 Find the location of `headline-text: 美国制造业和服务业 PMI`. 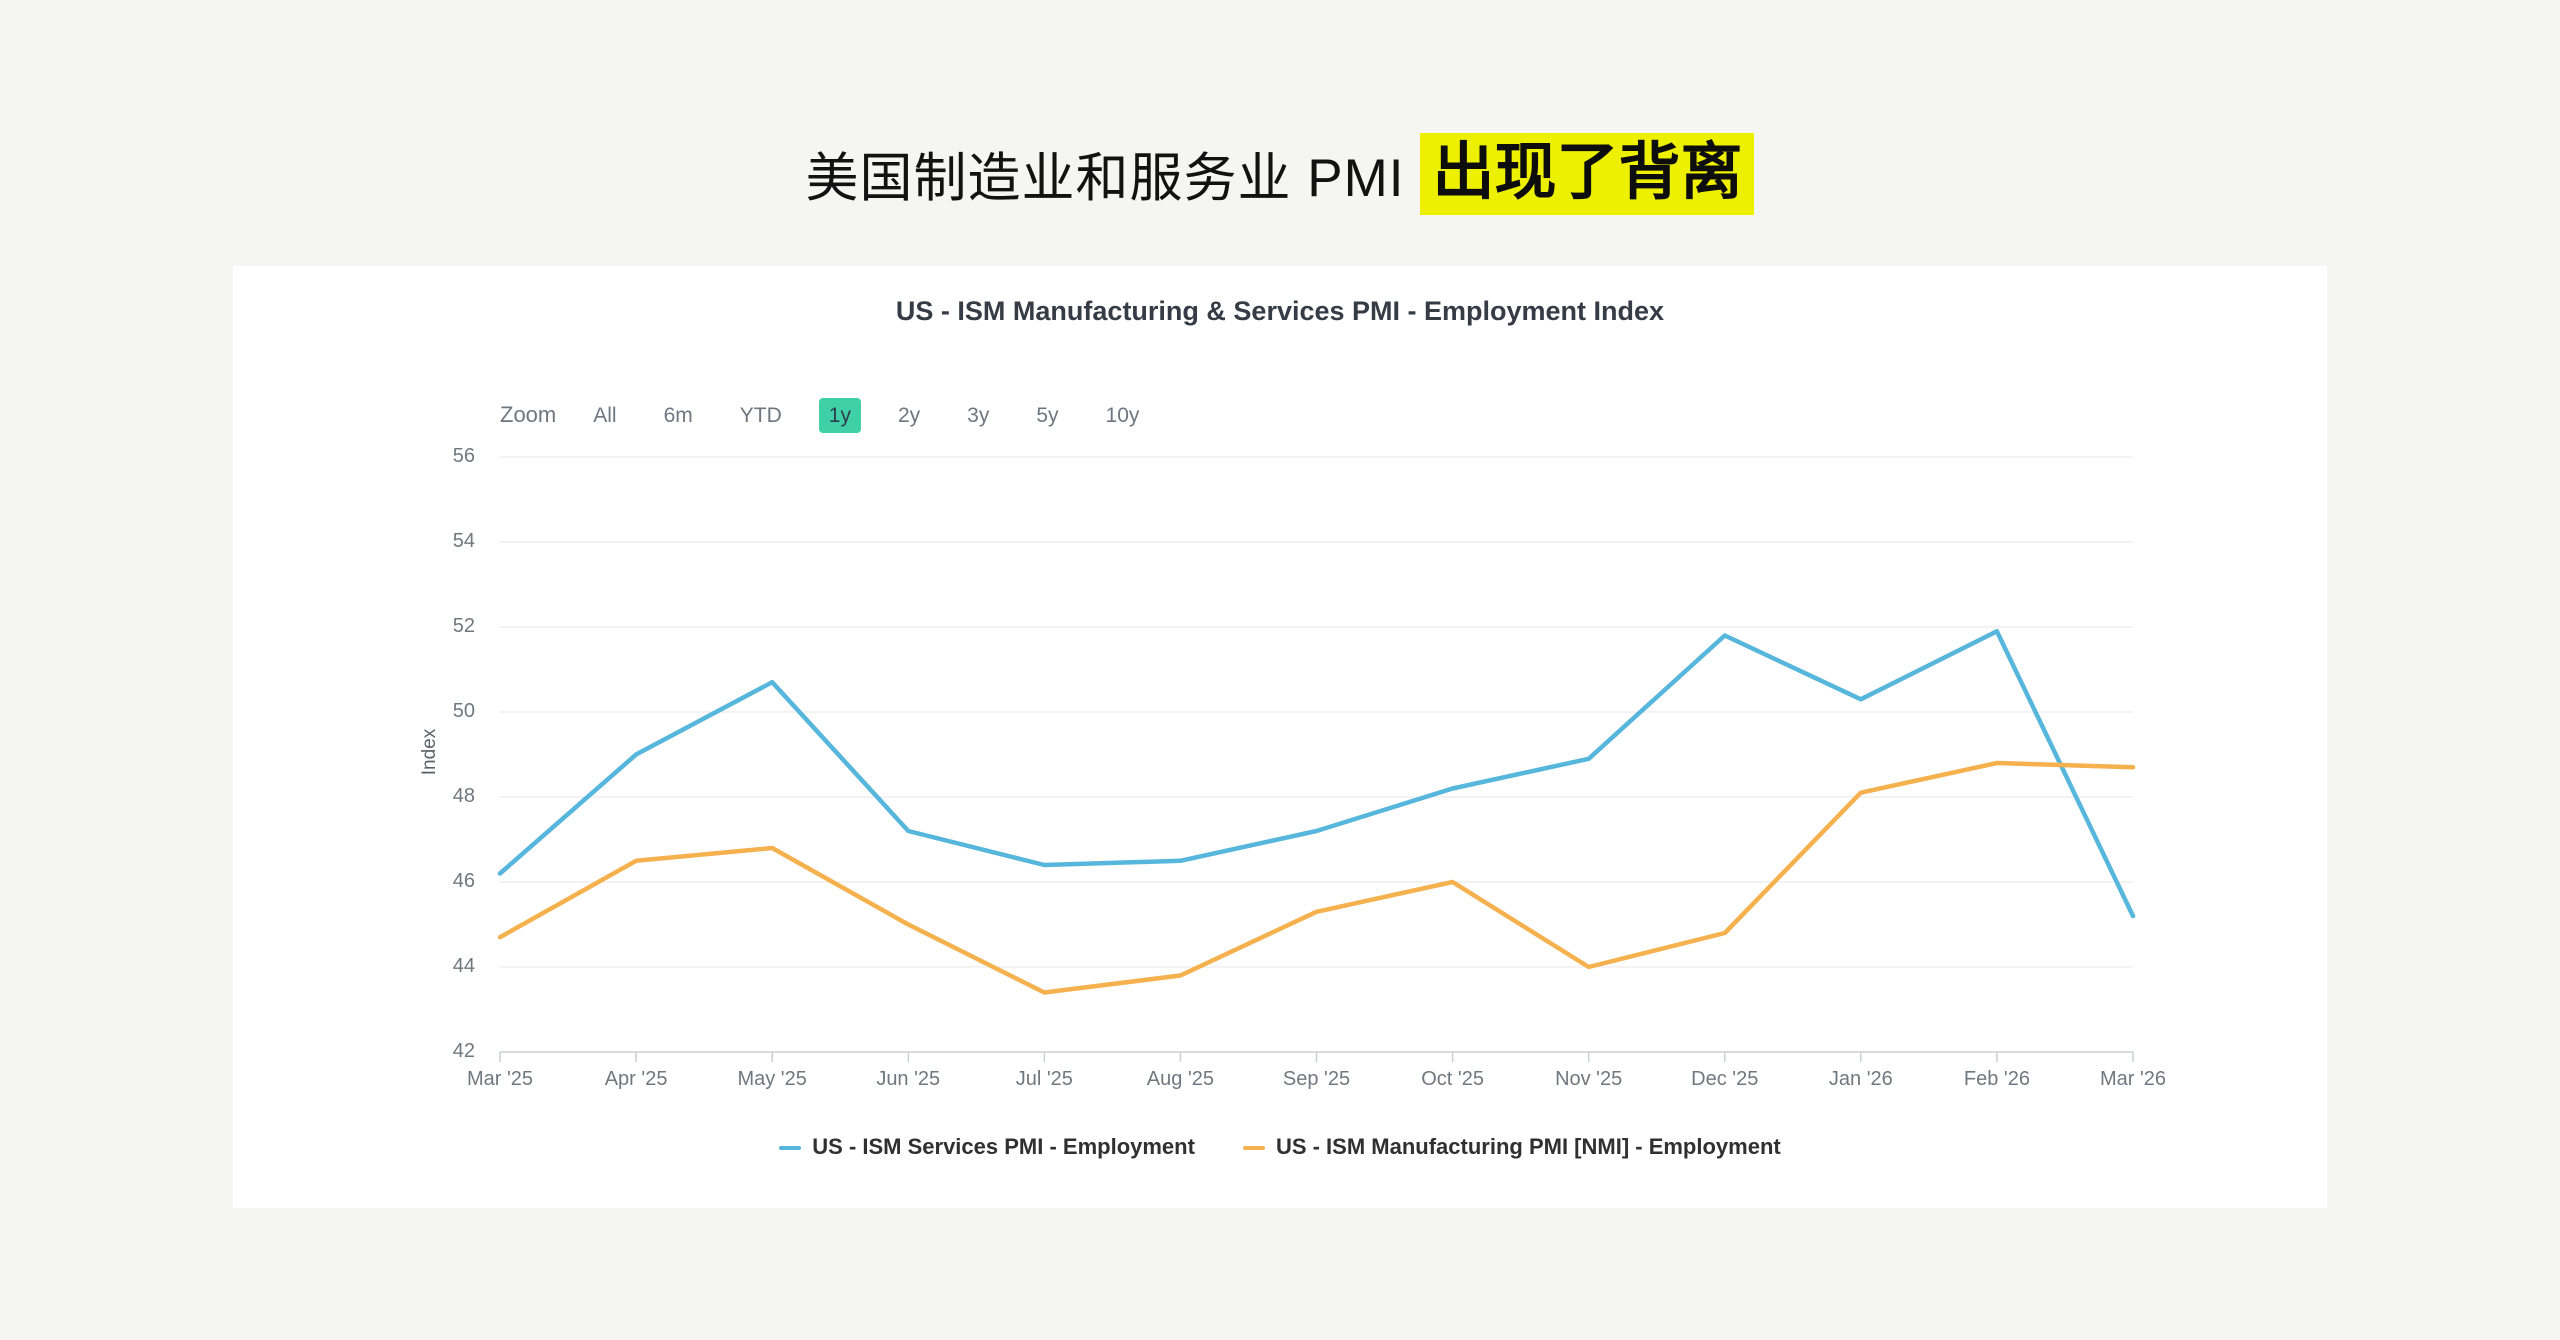

headline-text: 美国制造业和服务业 PMI is located at coordinates (1105, 178).